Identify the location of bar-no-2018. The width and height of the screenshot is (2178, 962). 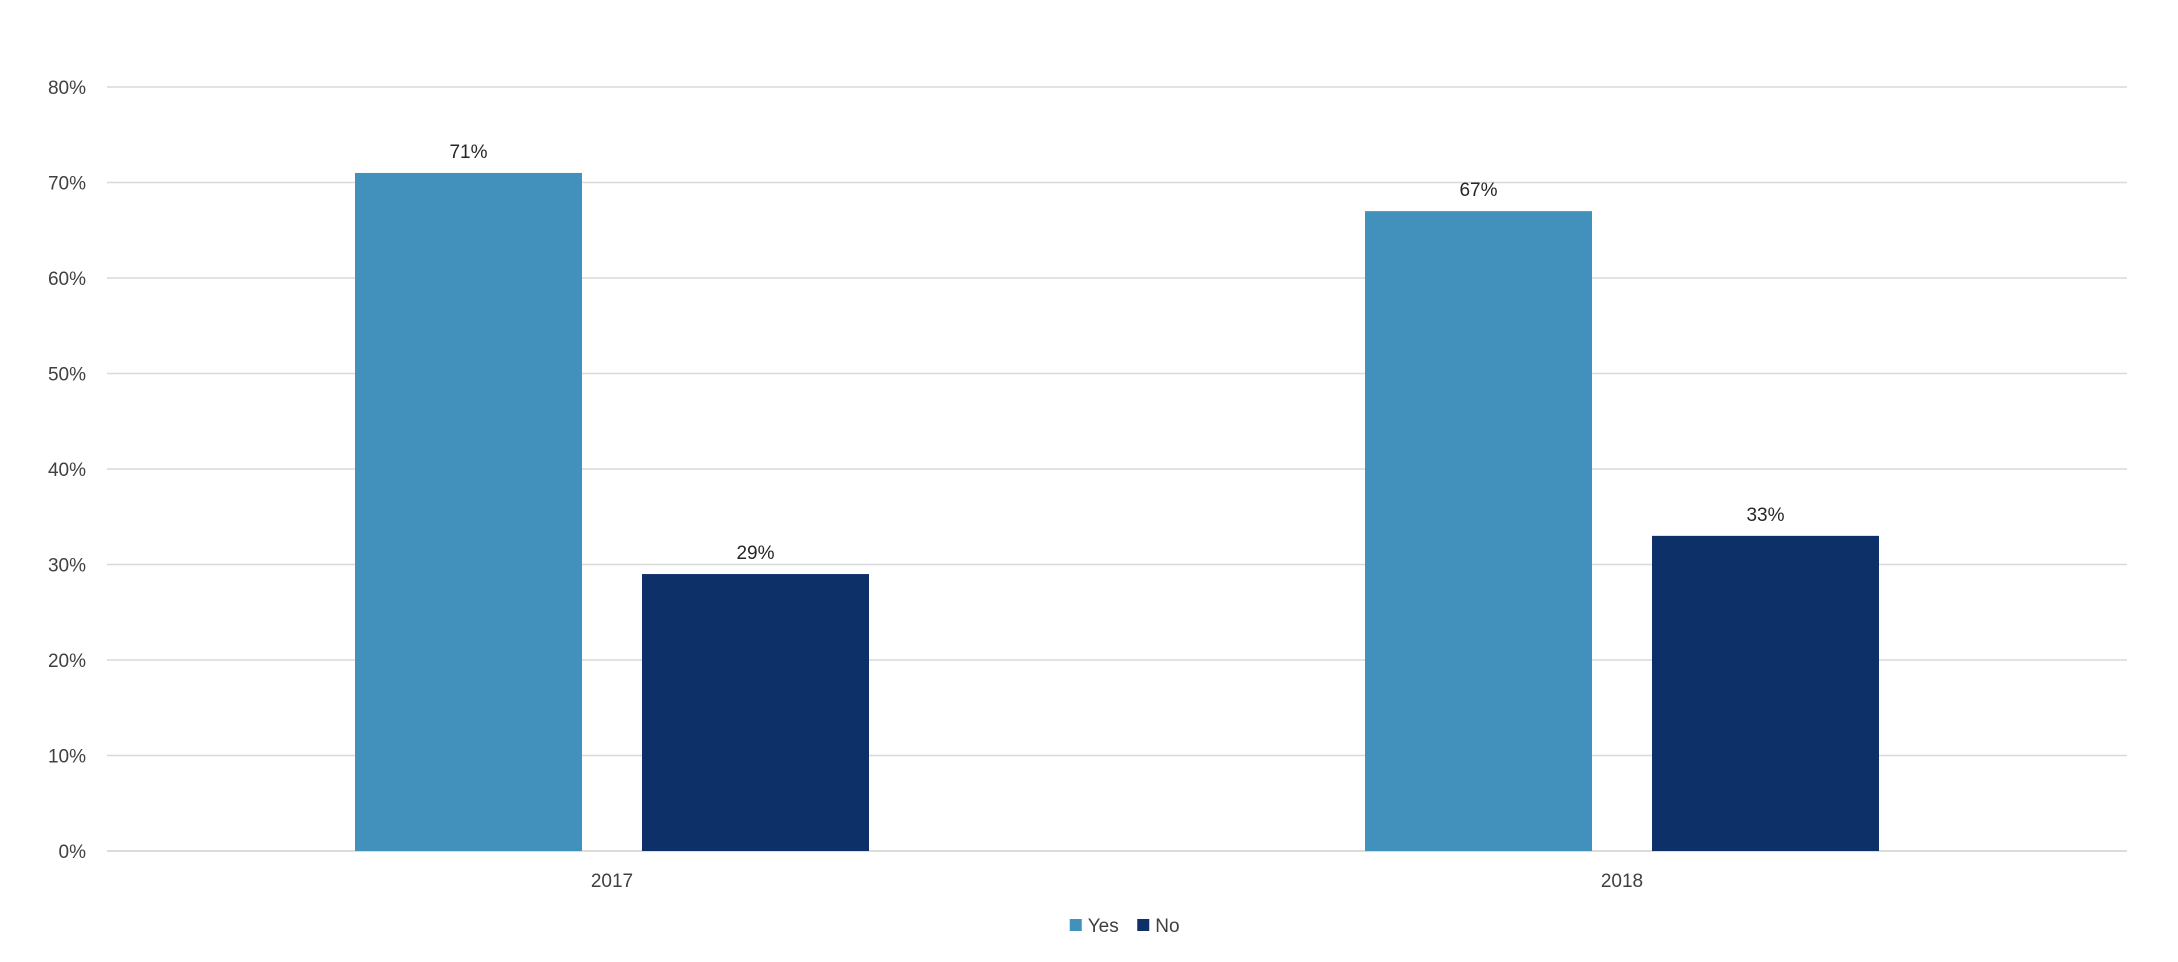
(1765, 693).